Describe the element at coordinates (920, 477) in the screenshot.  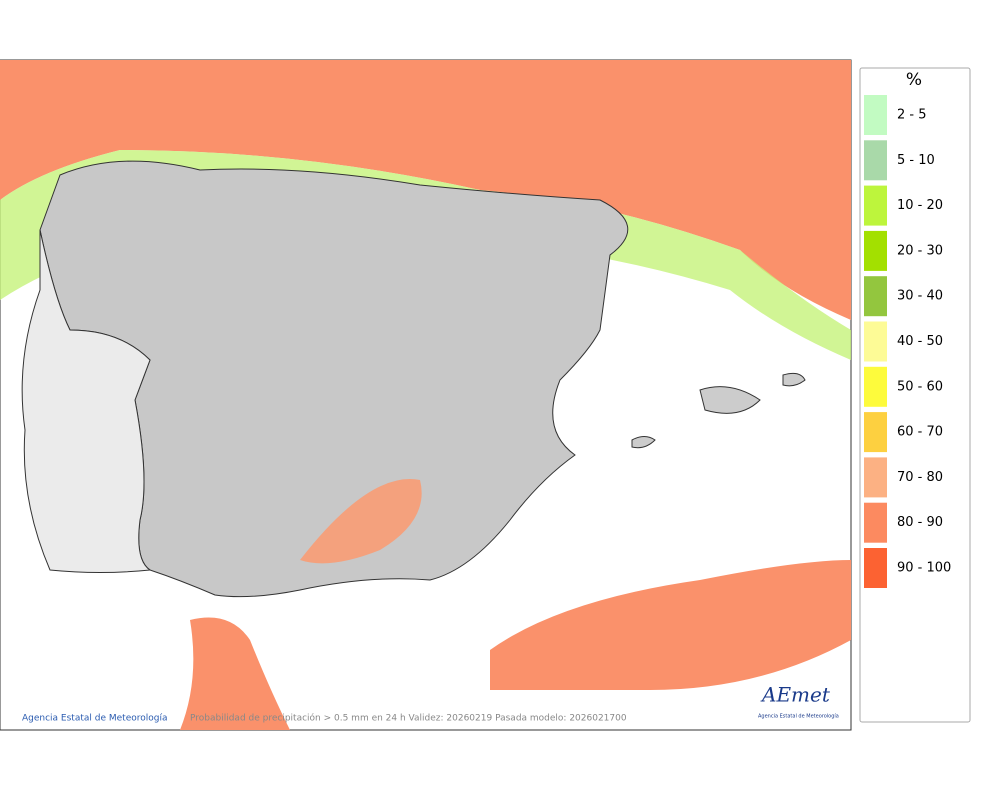
I see `legend-label: 70 - 80` at that location.